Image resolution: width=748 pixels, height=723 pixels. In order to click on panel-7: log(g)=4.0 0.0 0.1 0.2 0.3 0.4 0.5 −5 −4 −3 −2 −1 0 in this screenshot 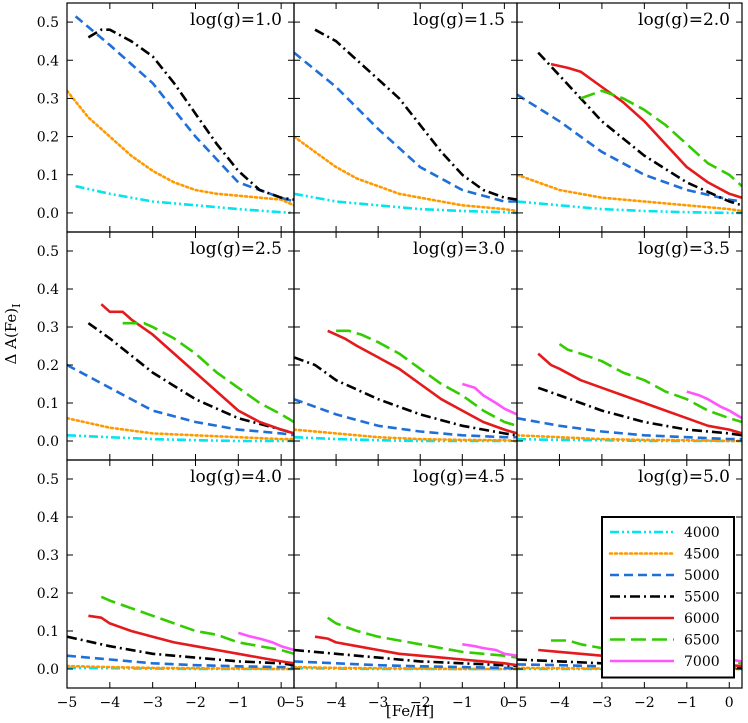, I will do `click(166, 585)`.